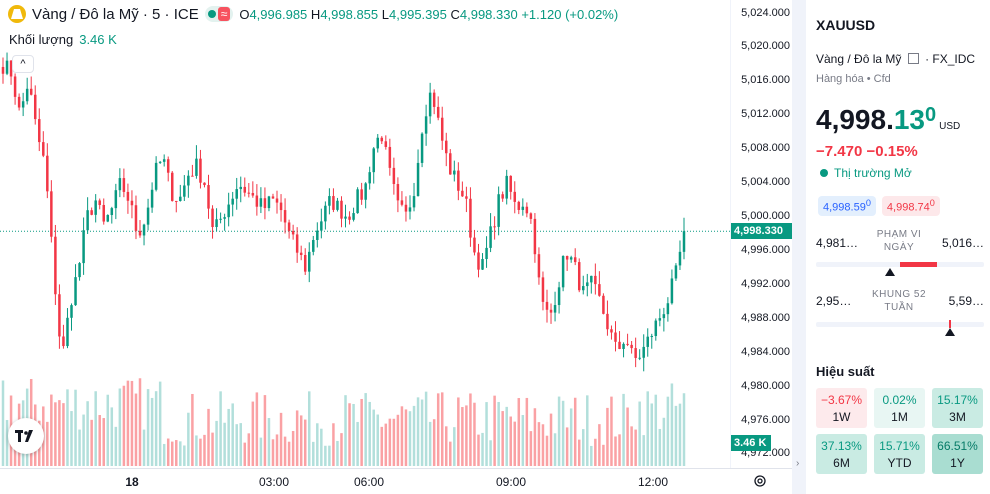  I want to click on performance-cell-1y: 66.51% 1Y, so click(957, 454).